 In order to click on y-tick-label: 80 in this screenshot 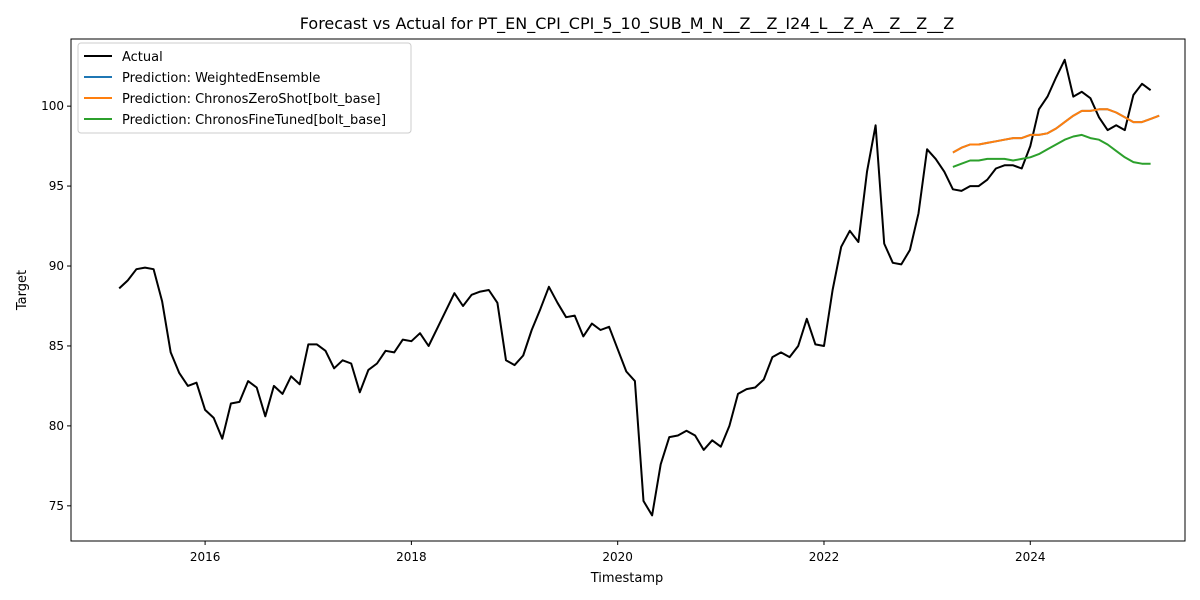, I will do `click(56, 426)`.